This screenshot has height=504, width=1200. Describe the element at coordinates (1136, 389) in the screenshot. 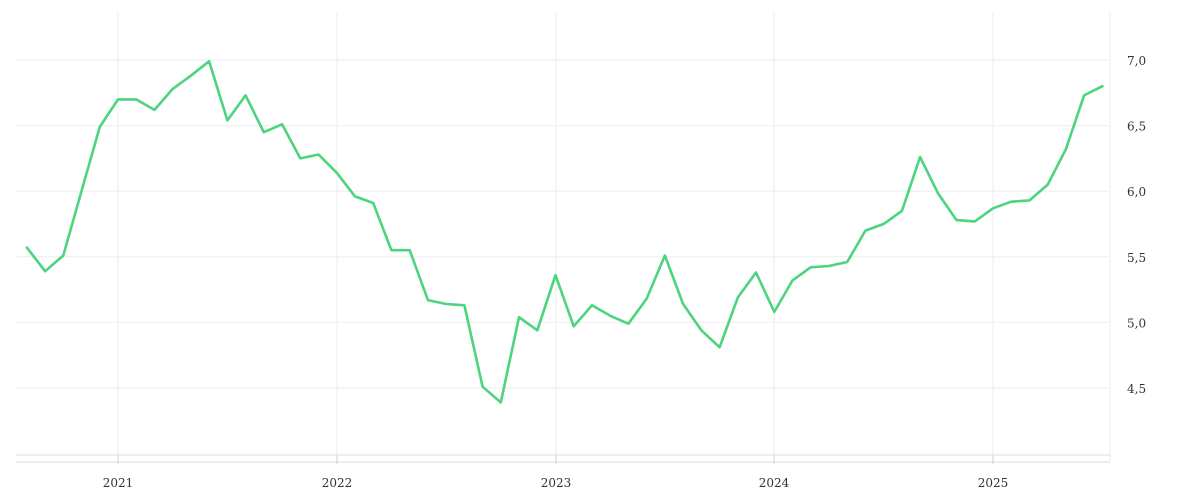

I see `y-tick-label: 4,5` at that location.